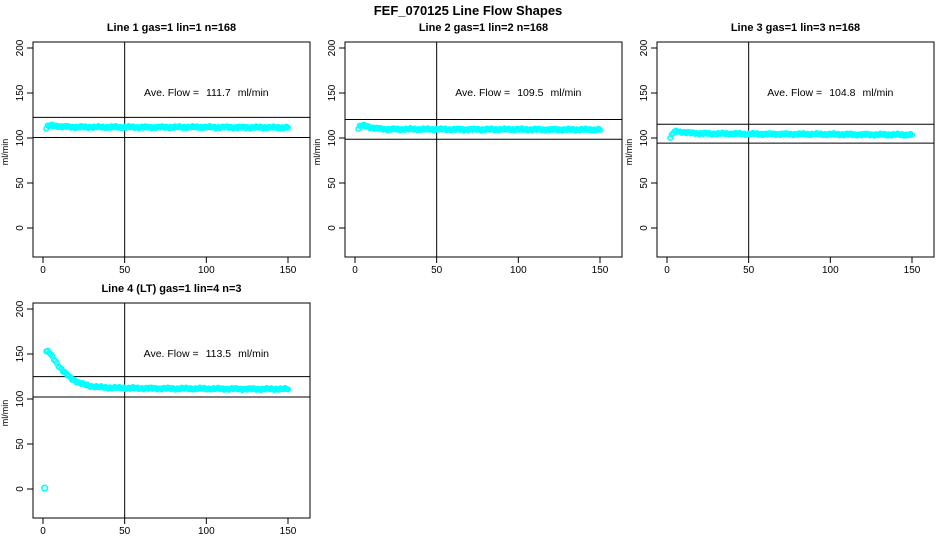 The height and width of the screenshot is (540, 936). Describe the element at coordinates (518, 93) in the screenshot. I see `ave-flow-annotation: Ave. Flow = 109.5 ml/min` at that location.